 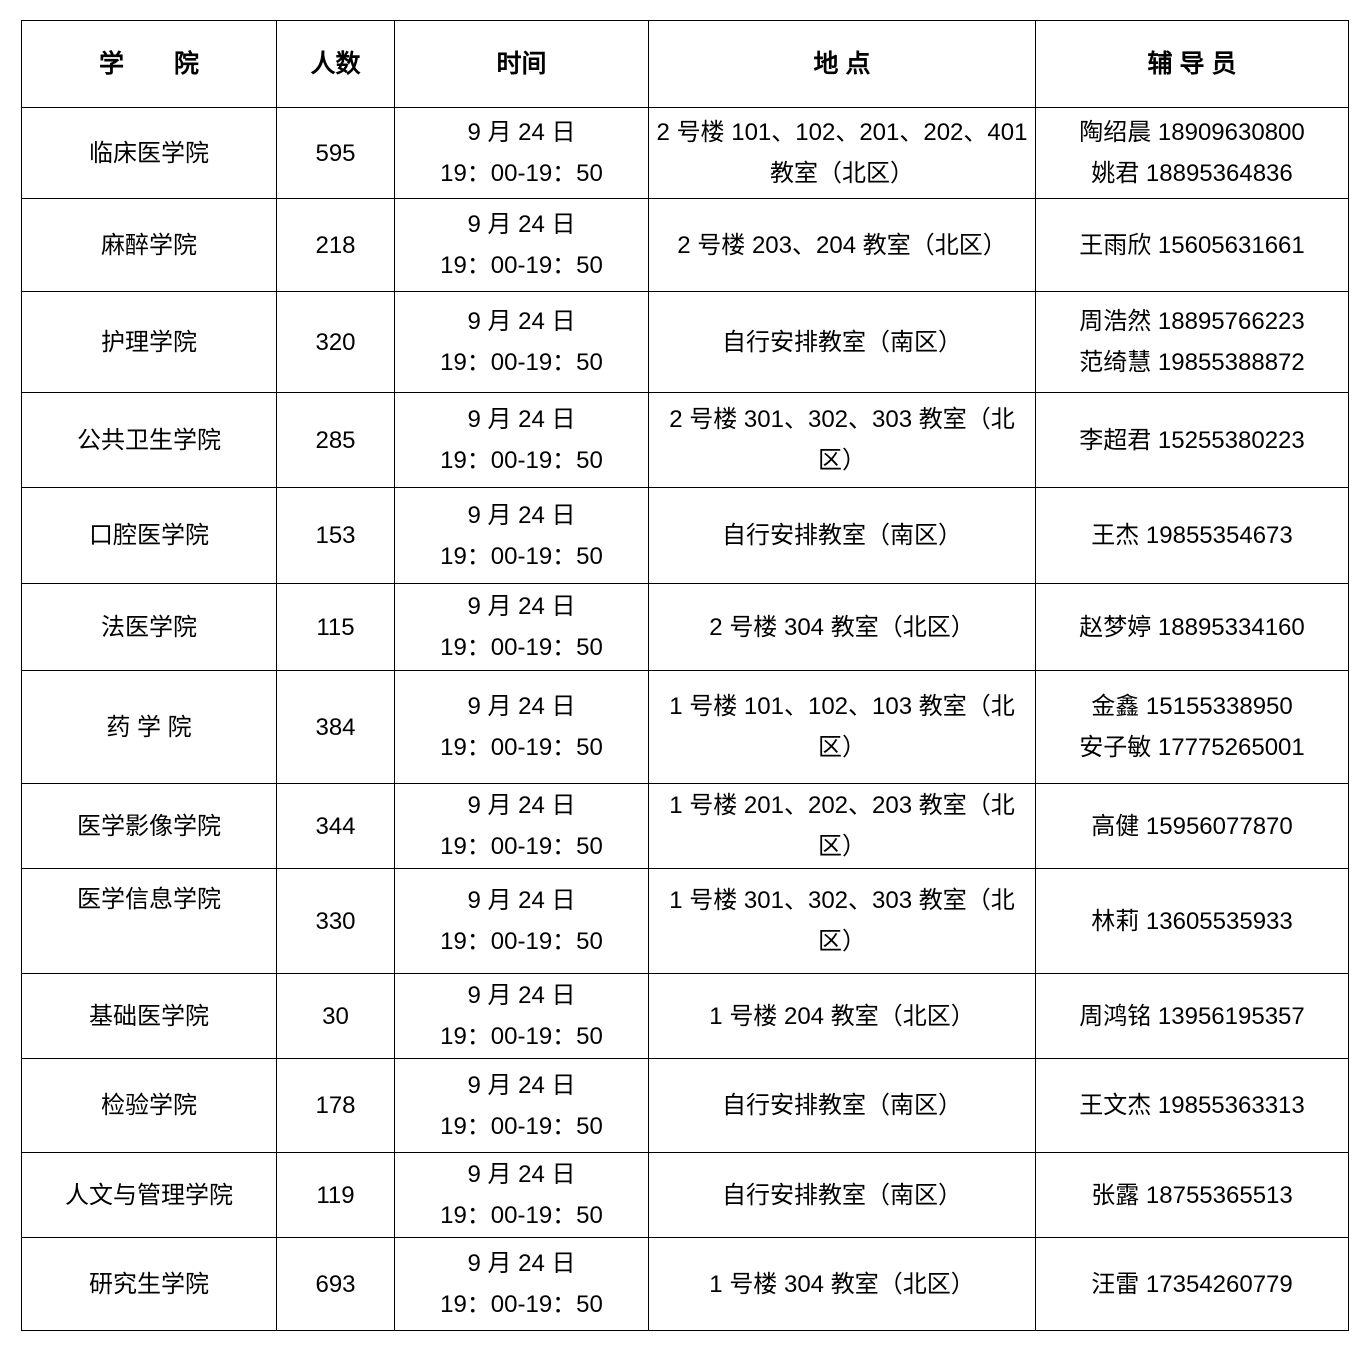 I want to click on college-name: 公共卫生学院, so click(x=149, y=440).